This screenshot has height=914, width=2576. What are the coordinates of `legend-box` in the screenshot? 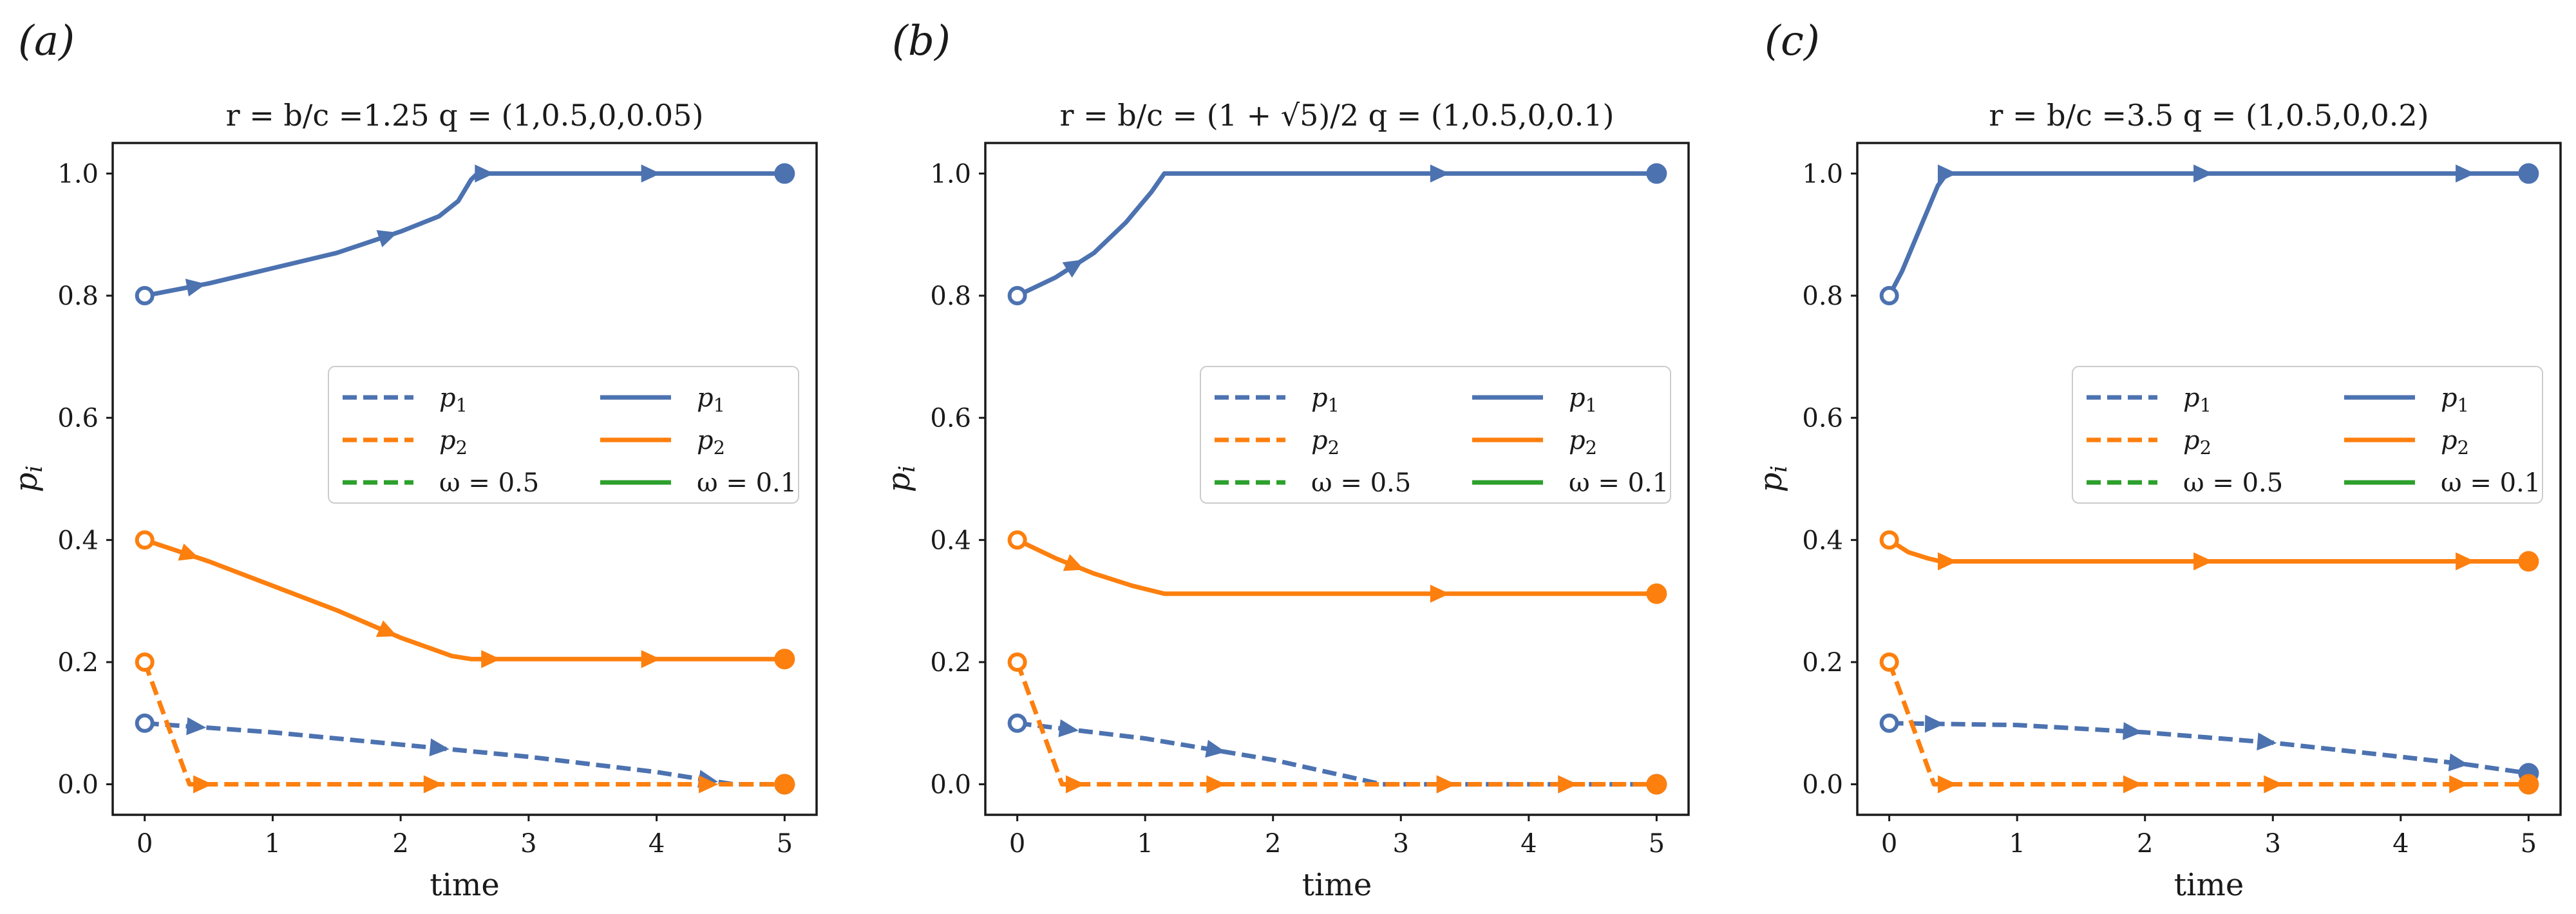 It's located at (2307, 435).